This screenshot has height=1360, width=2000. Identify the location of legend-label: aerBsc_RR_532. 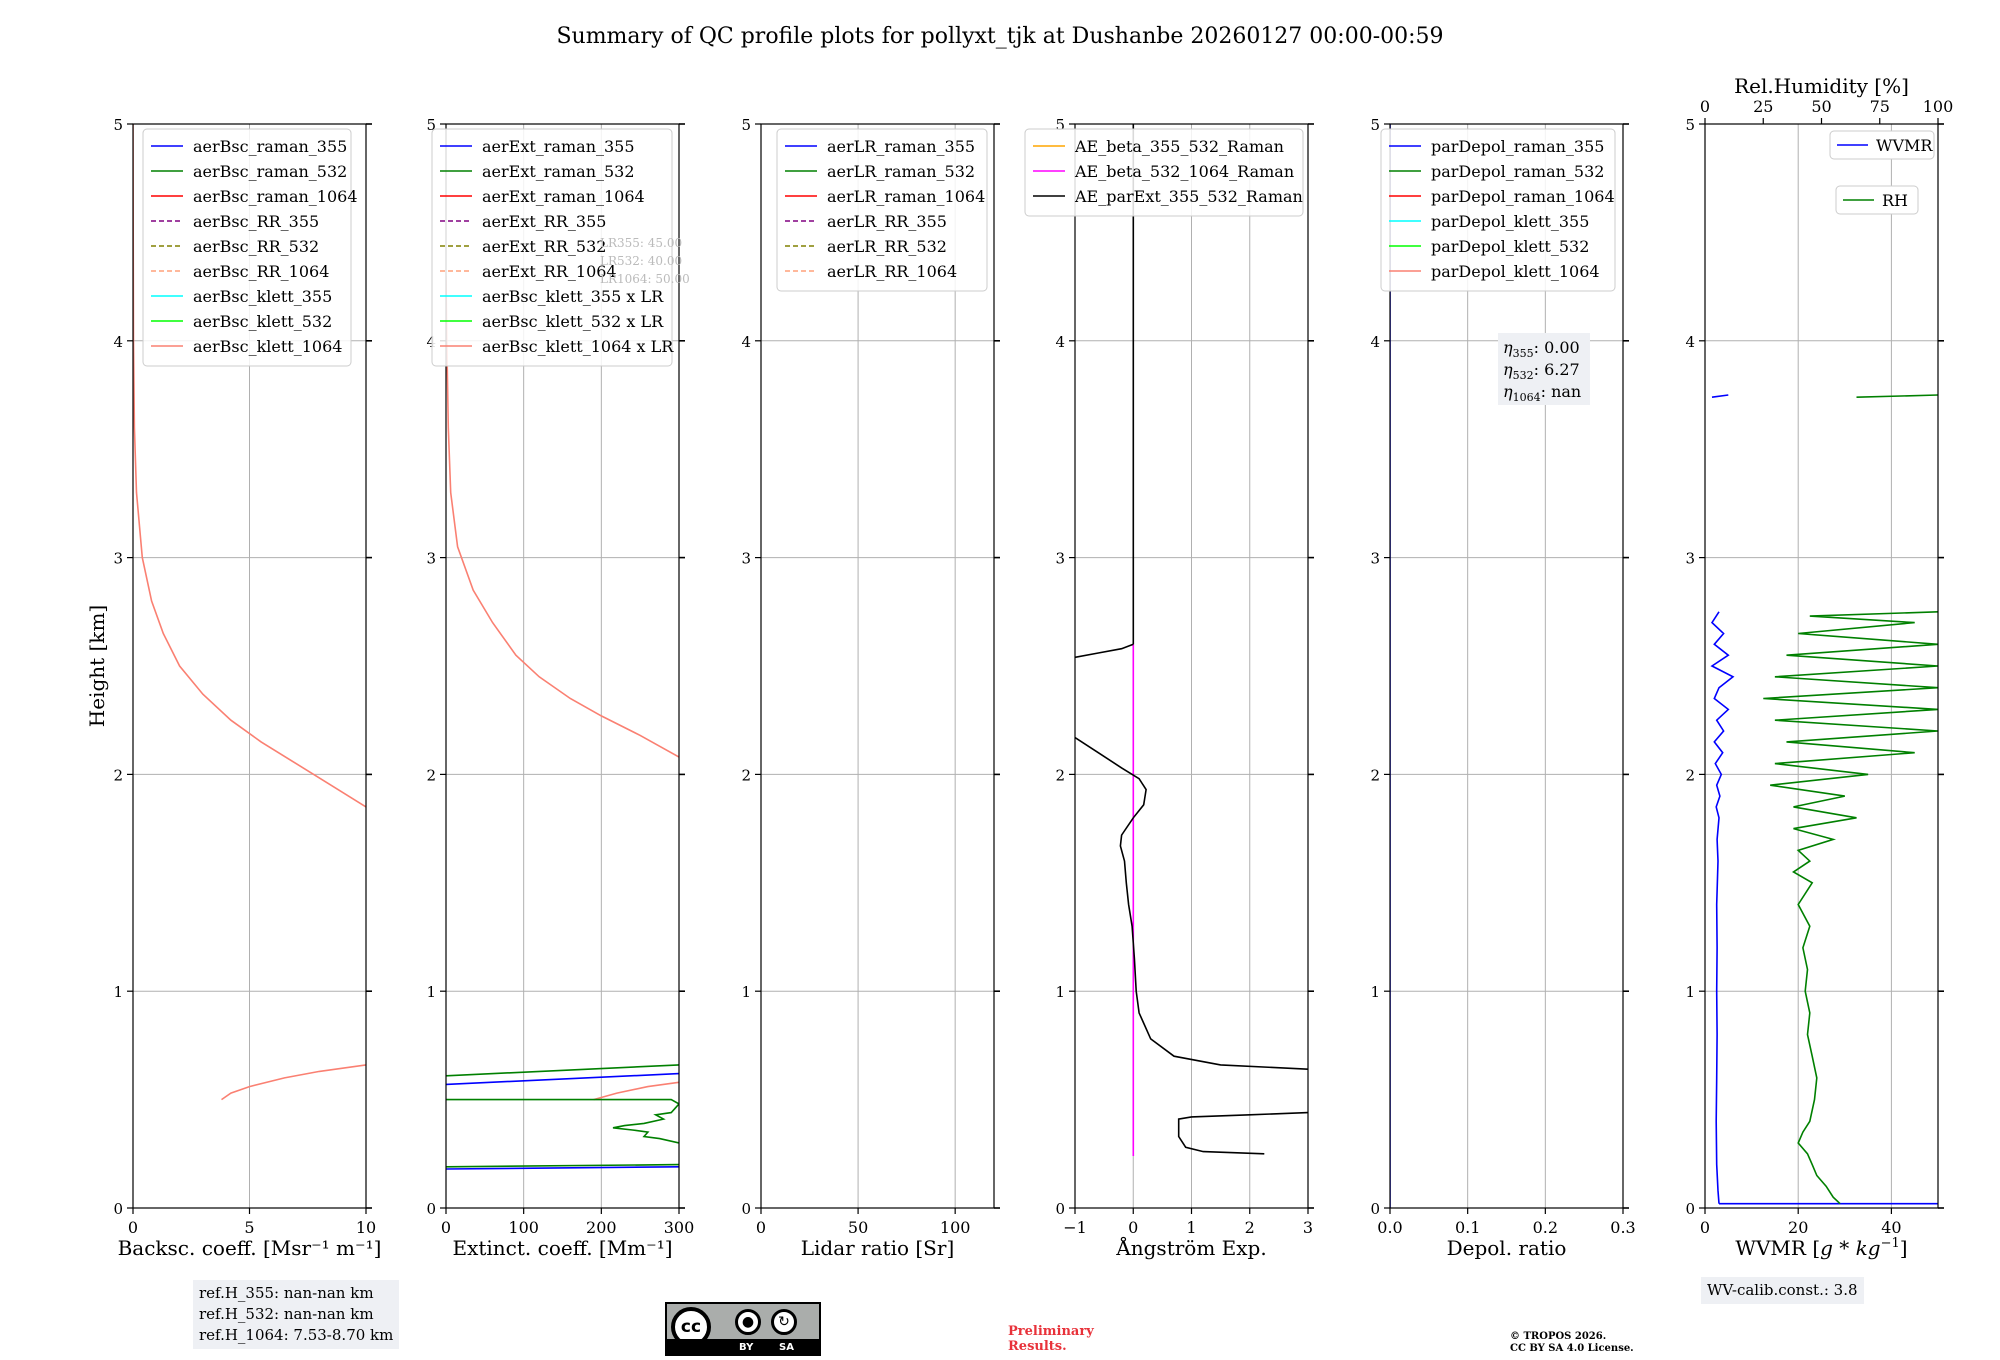
(256, 246).